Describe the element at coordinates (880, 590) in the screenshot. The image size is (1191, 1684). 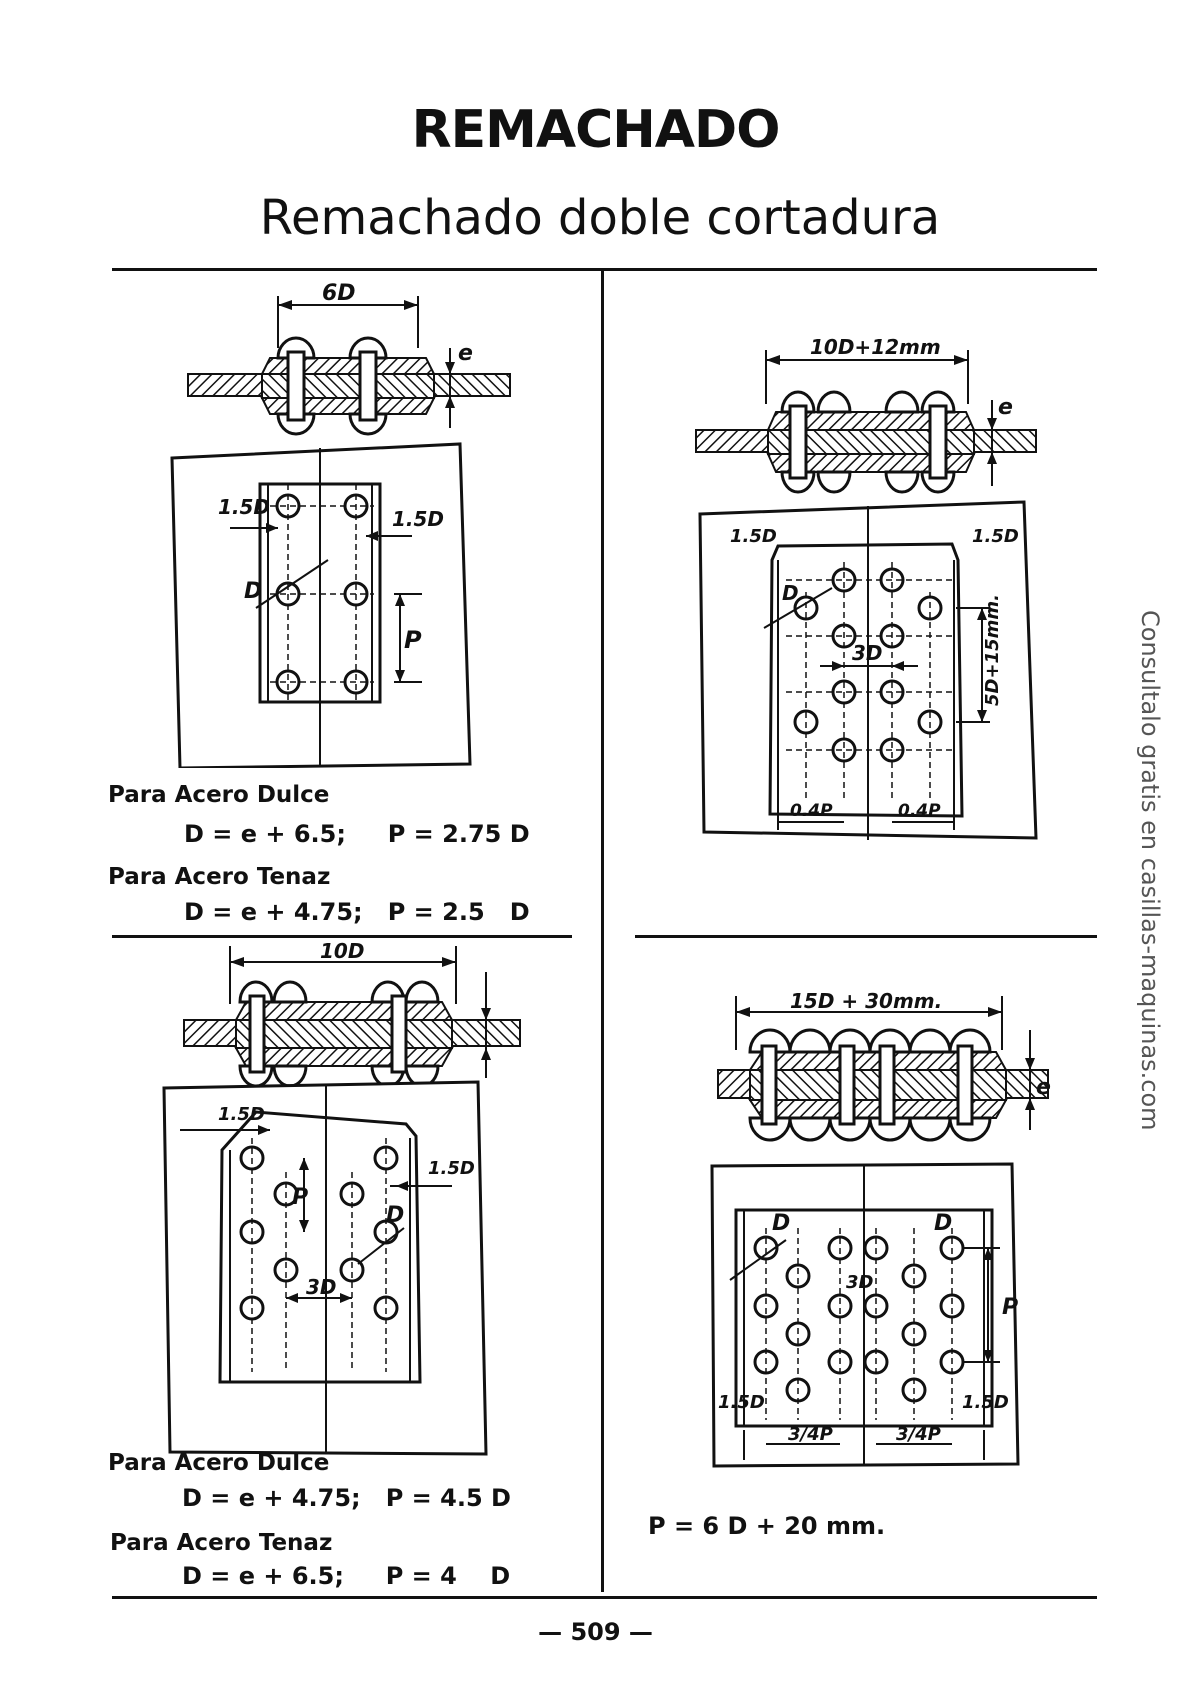
I see `diagram-top-right: 10D+12mm e 1.5D 1.5D D 3D` at that location.